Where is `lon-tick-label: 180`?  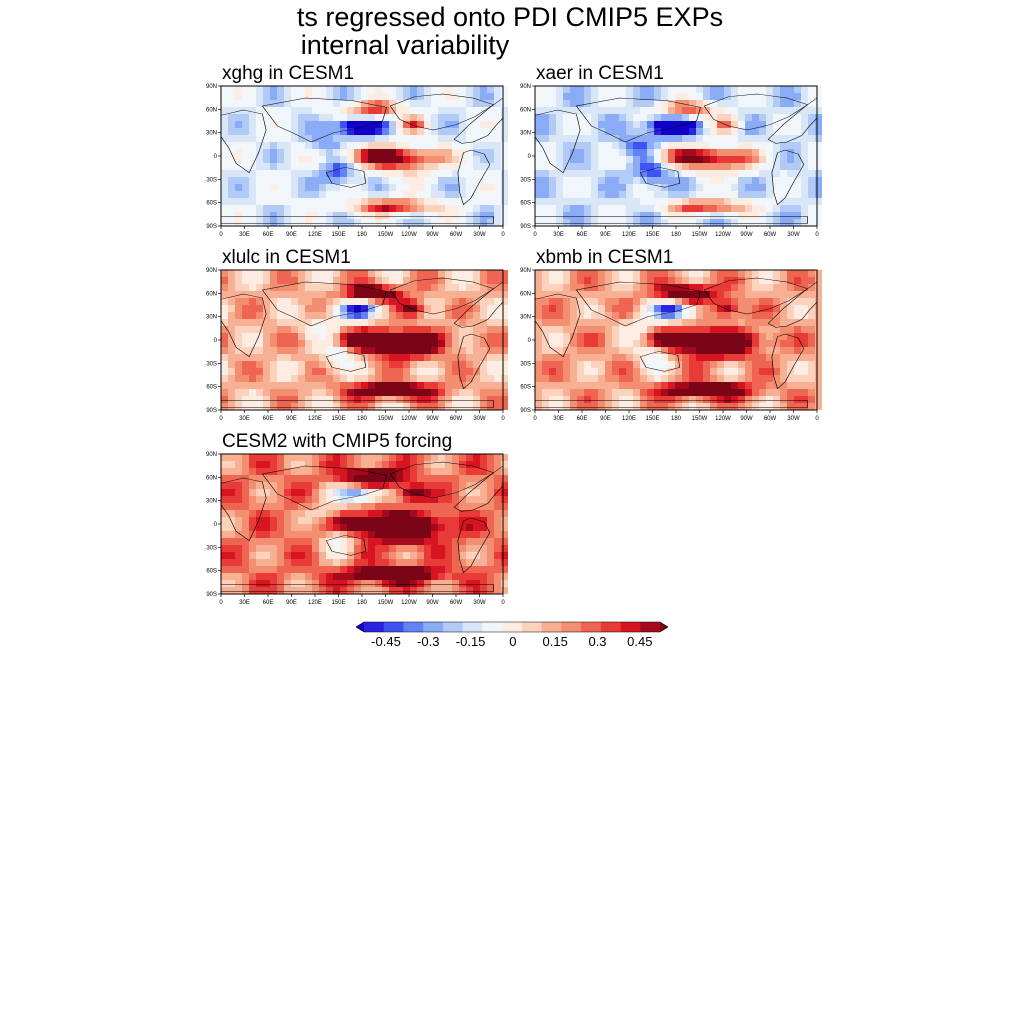
lon-tick-label: 180 is located at coordinates (362, 419).